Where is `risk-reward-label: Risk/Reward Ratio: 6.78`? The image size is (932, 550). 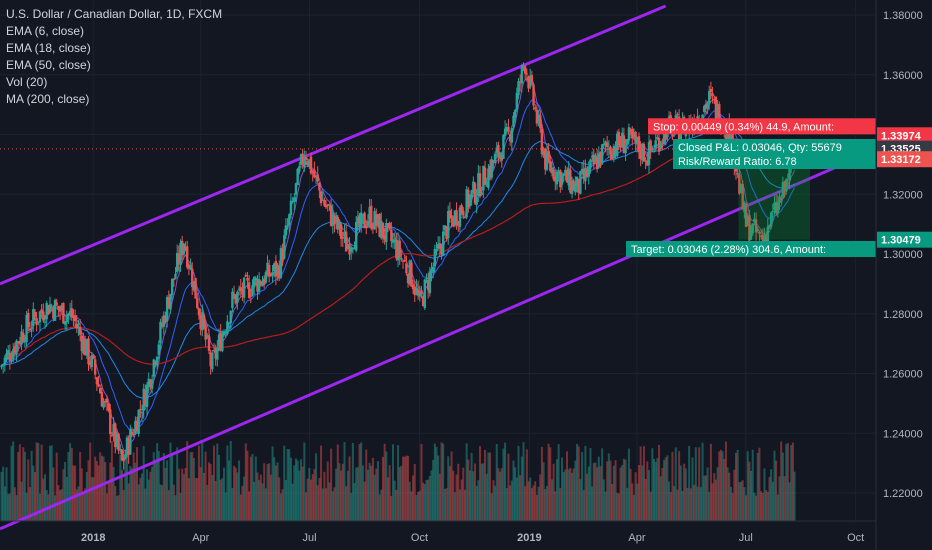 risk-reward-label: Risk/Reward Ratio: 6.78 is located at coordinates (774, 161).